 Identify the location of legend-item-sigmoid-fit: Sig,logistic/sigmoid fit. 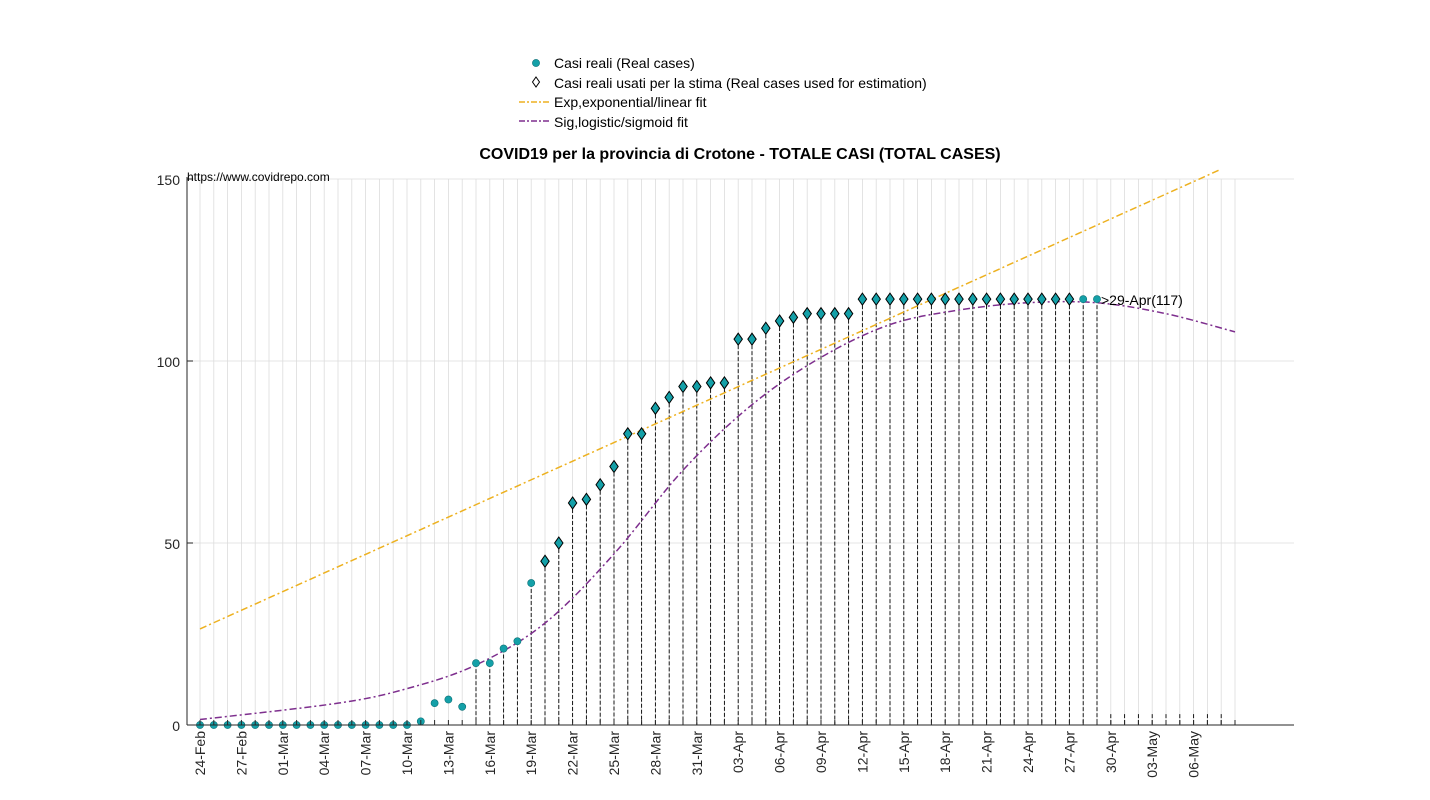
(603, 122).